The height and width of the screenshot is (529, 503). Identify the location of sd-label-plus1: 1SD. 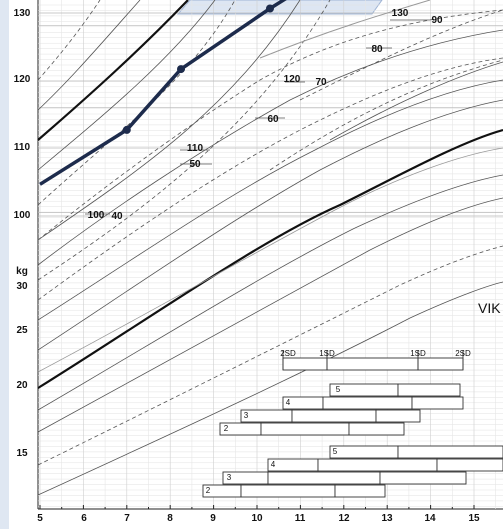
(418, 353).